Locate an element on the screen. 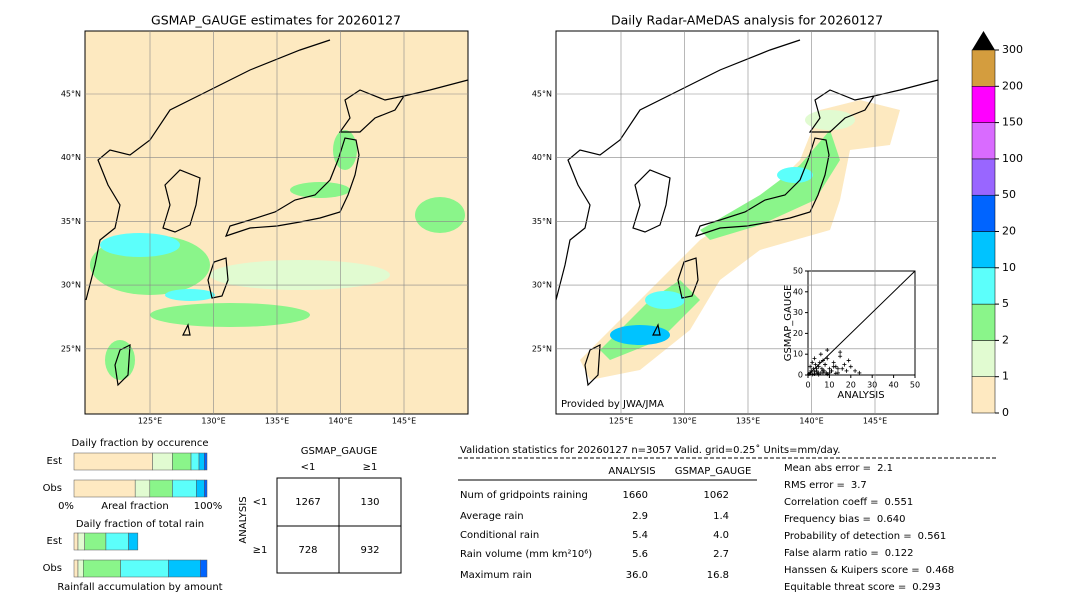  stat-label: Rain volume (mm km²10⁶) is located at coordinates (526, 554).